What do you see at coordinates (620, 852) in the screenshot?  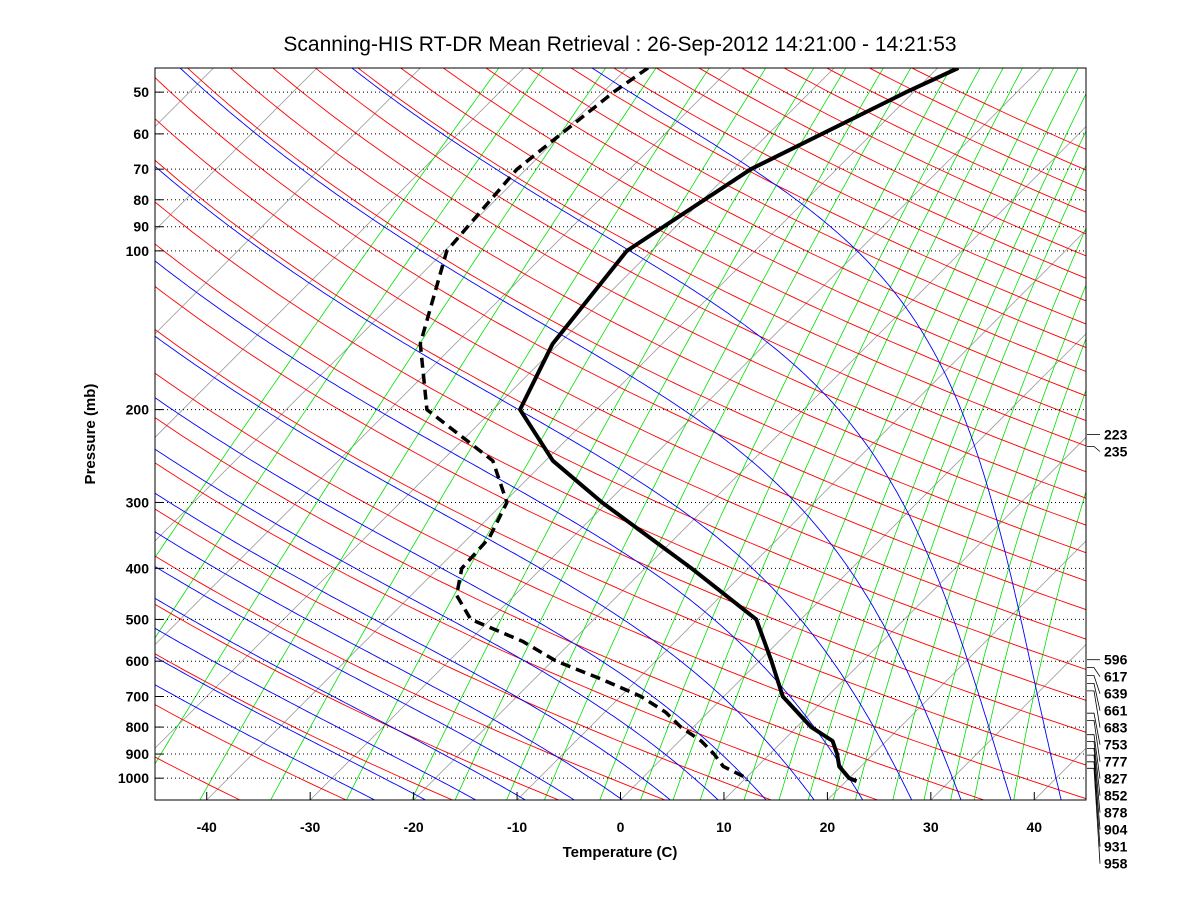 I see `x-axis-label: Temperature (C)` at bounding box center [620, 852].